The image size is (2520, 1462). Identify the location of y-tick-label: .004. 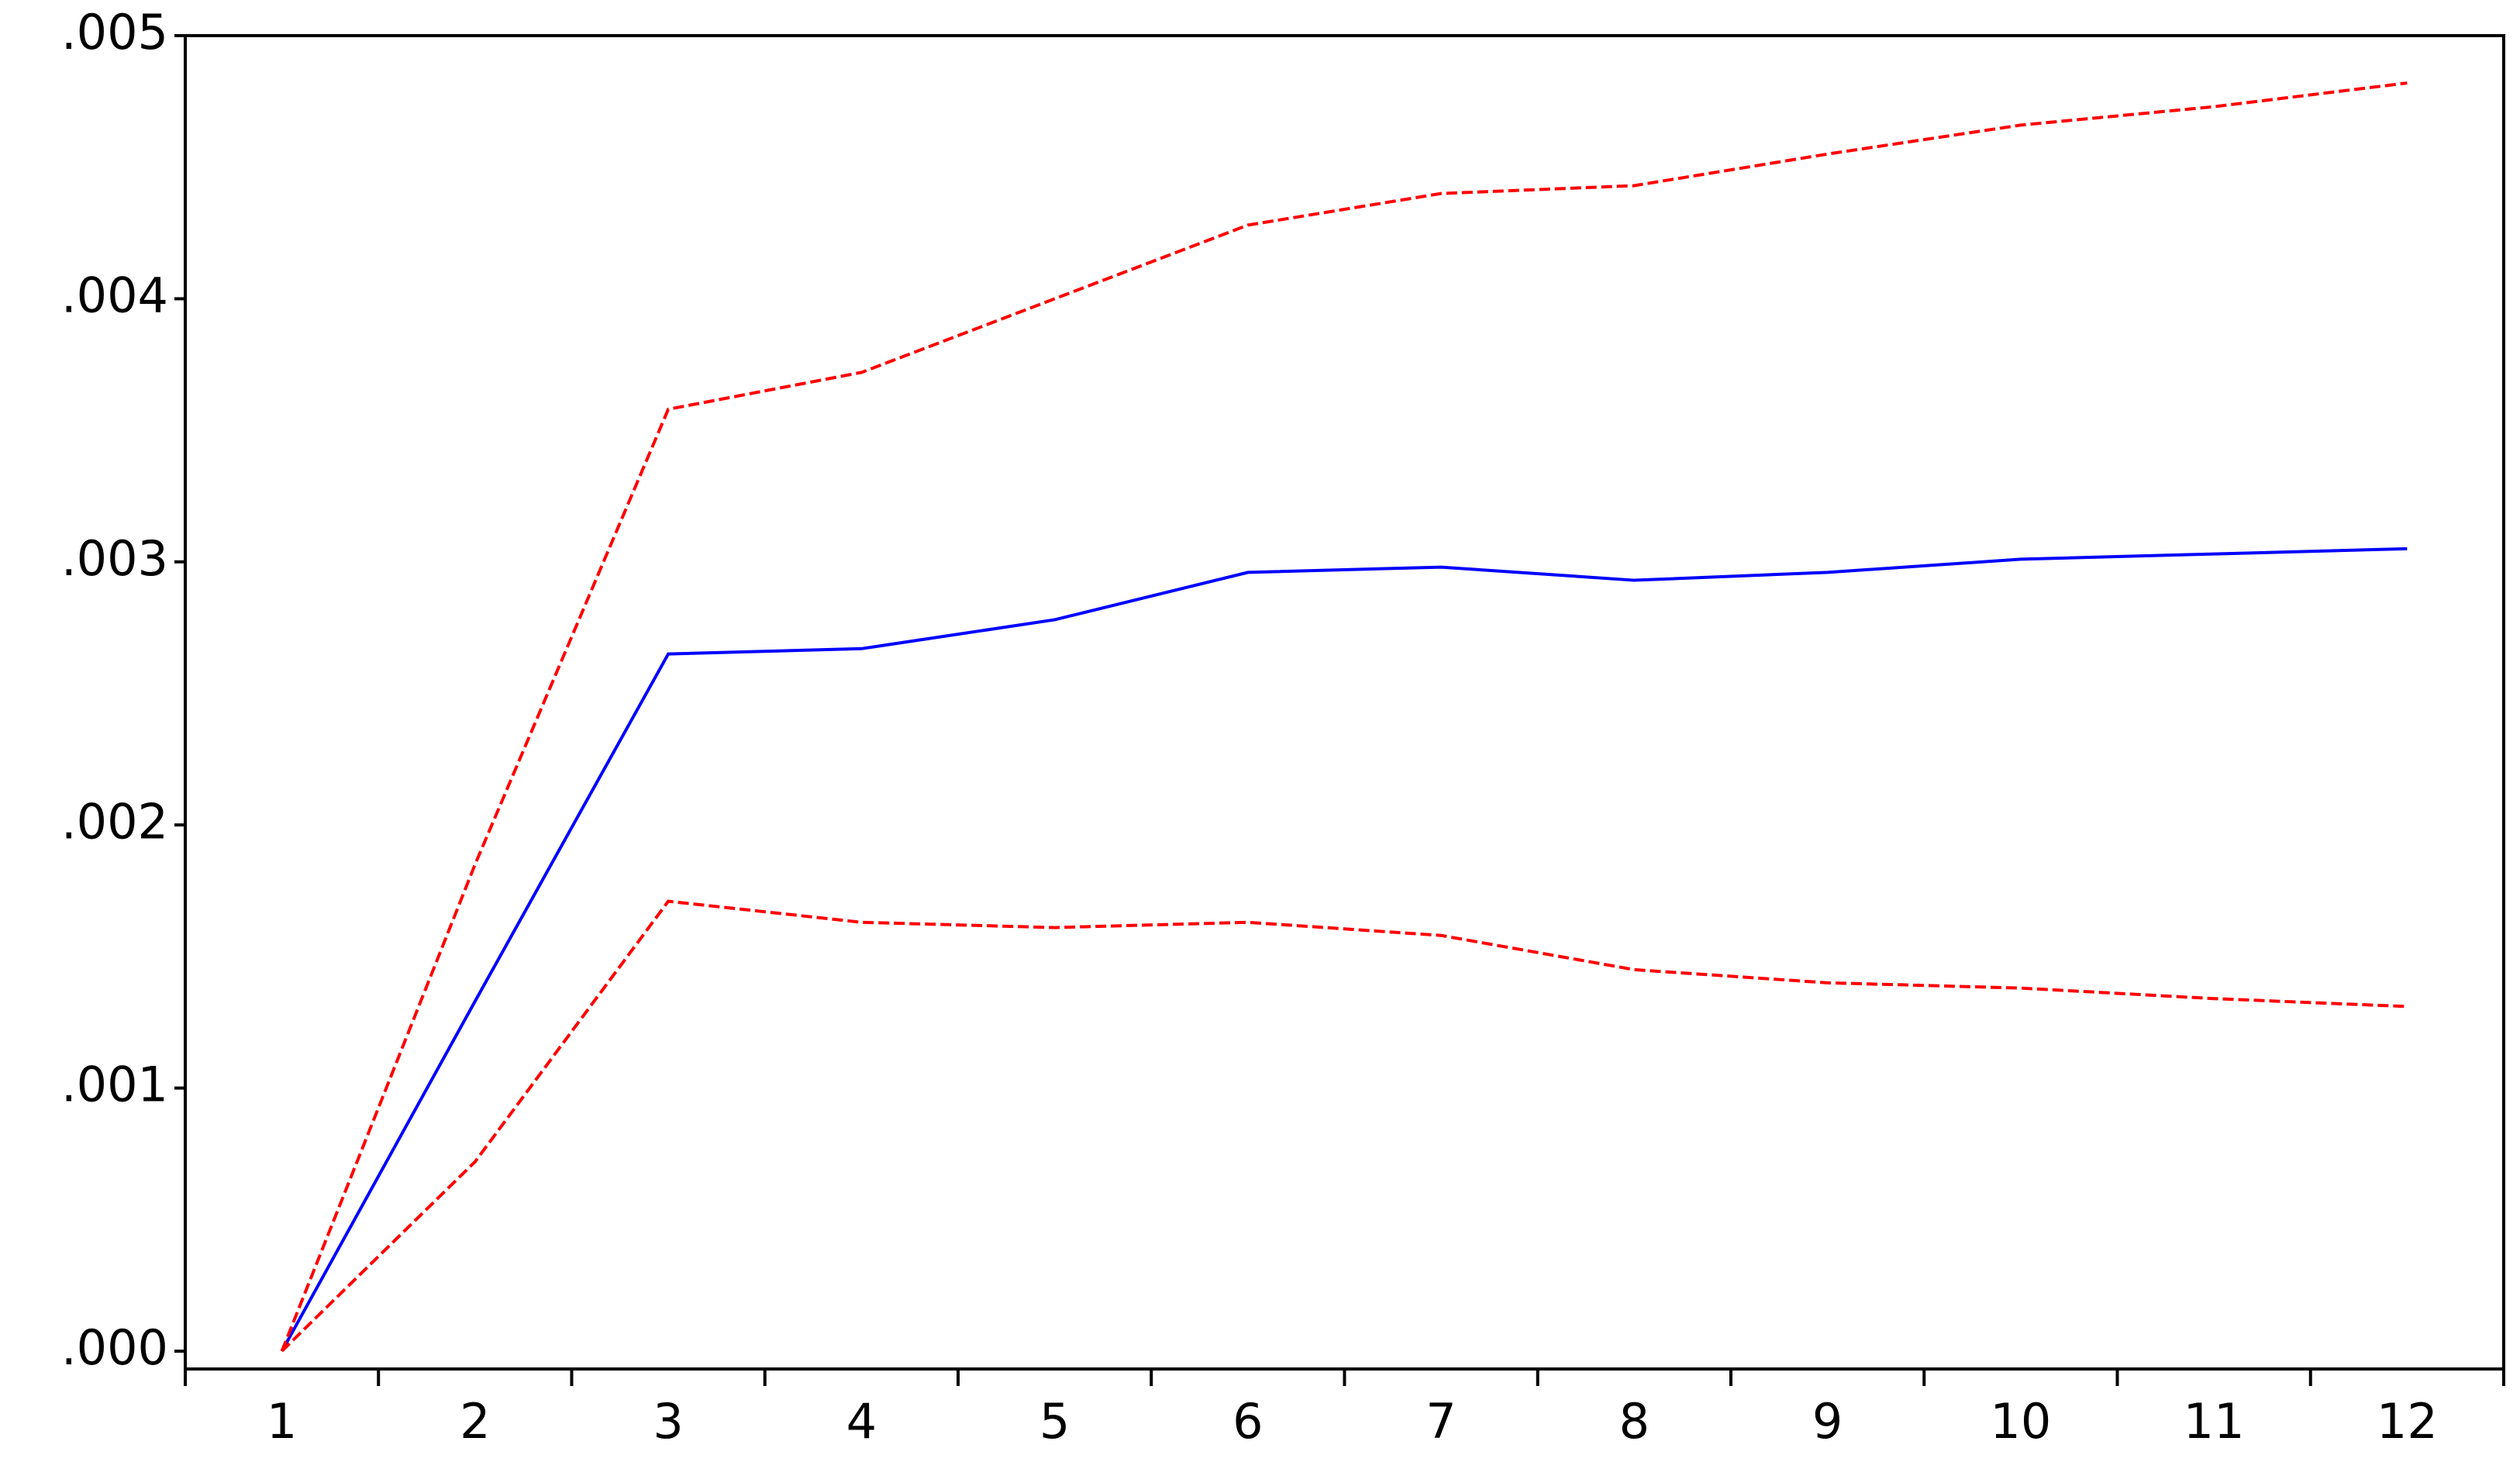
(115, 295).